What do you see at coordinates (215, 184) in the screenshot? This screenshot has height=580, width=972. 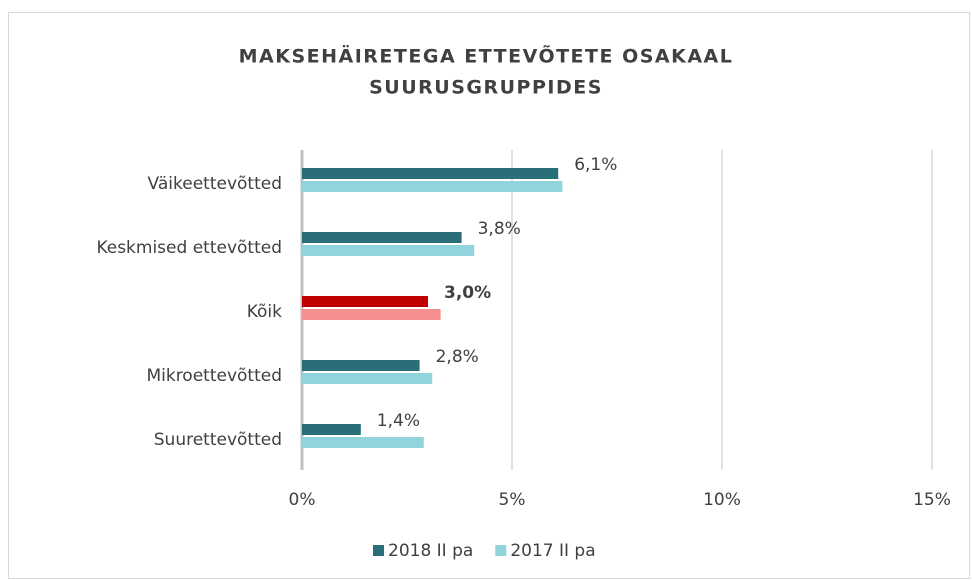 I see `y-tick-label: Väikeettevõtted` at bounding box center [215, 184].